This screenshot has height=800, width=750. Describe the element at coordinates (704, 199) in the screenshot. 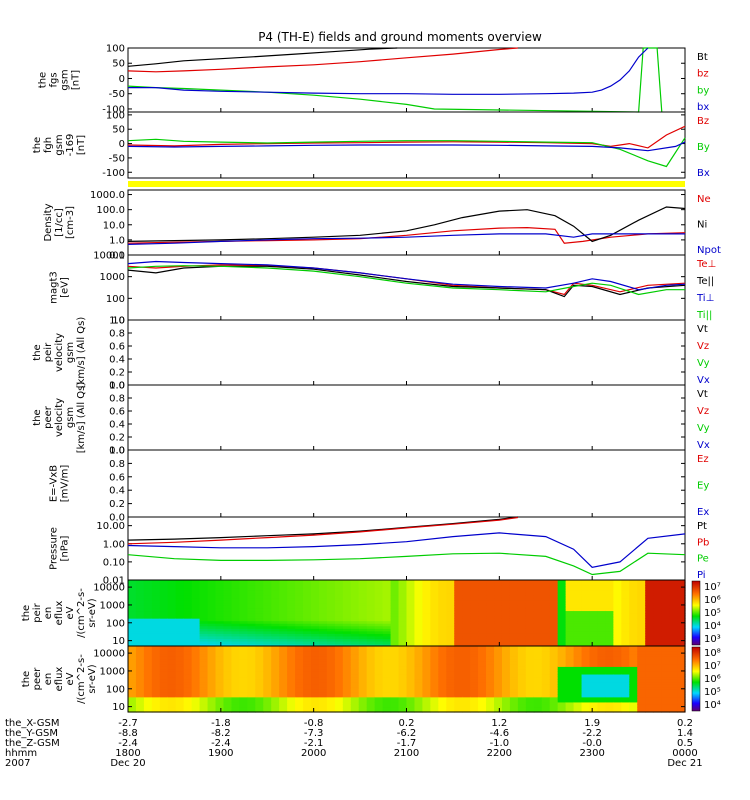

I see `legend-ne: Ne` at that location.